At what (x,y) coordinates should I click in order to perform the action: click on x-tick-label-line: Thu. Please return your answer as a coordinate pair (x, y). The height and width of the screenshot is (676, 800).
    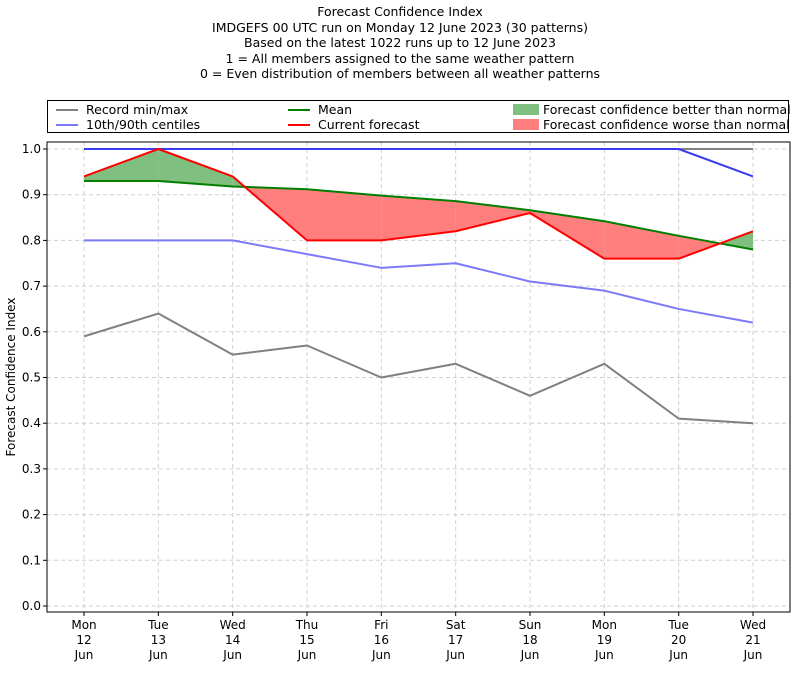
    Looking at the image, I should click on (307, 625).